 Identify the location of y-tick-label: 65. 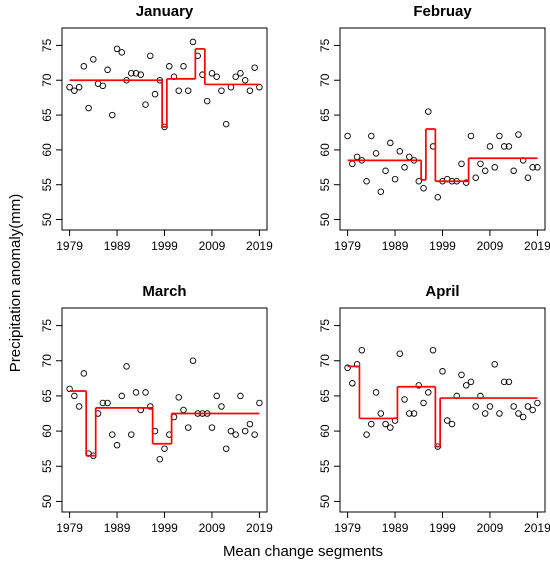
(47, 396).